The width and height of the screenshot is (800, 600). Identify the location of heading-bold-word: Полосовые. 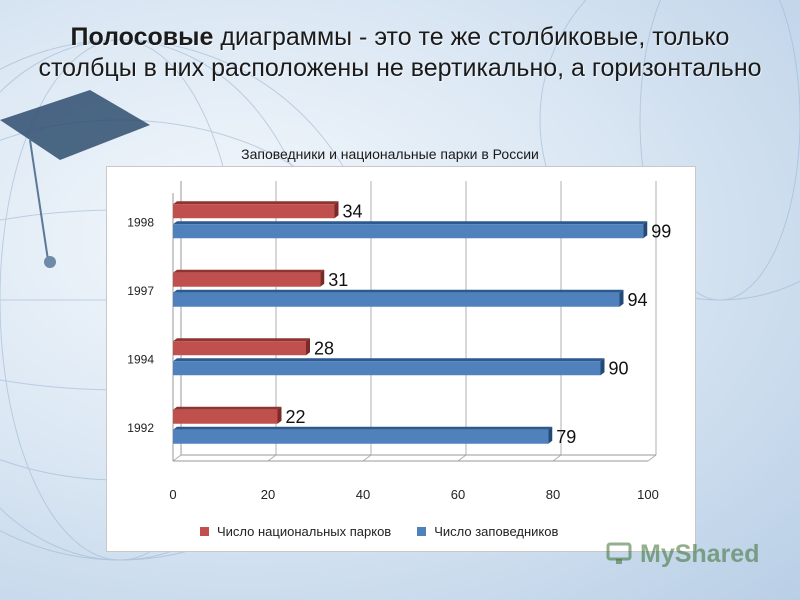
(142, 37).